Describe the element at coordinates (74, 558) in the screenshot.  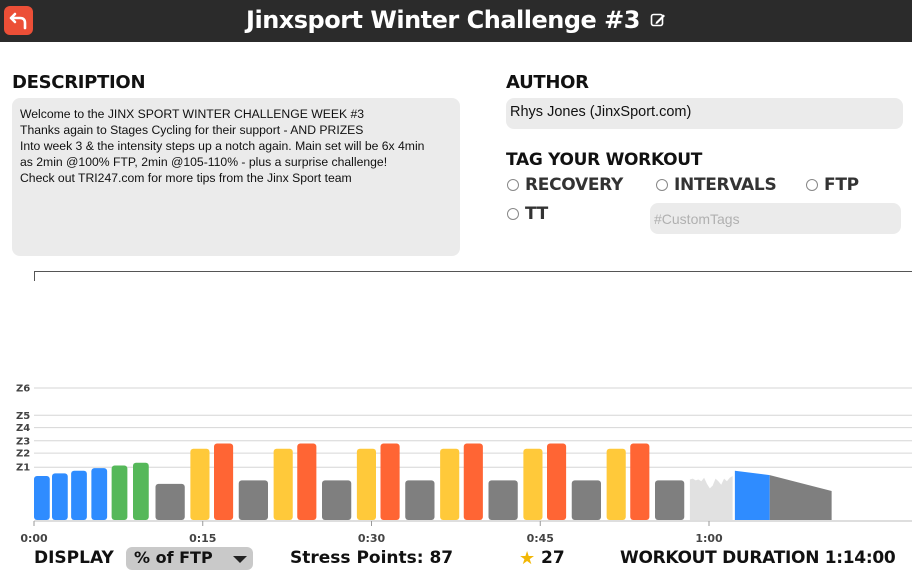
I see `display-label: DISPLAY` at that location.